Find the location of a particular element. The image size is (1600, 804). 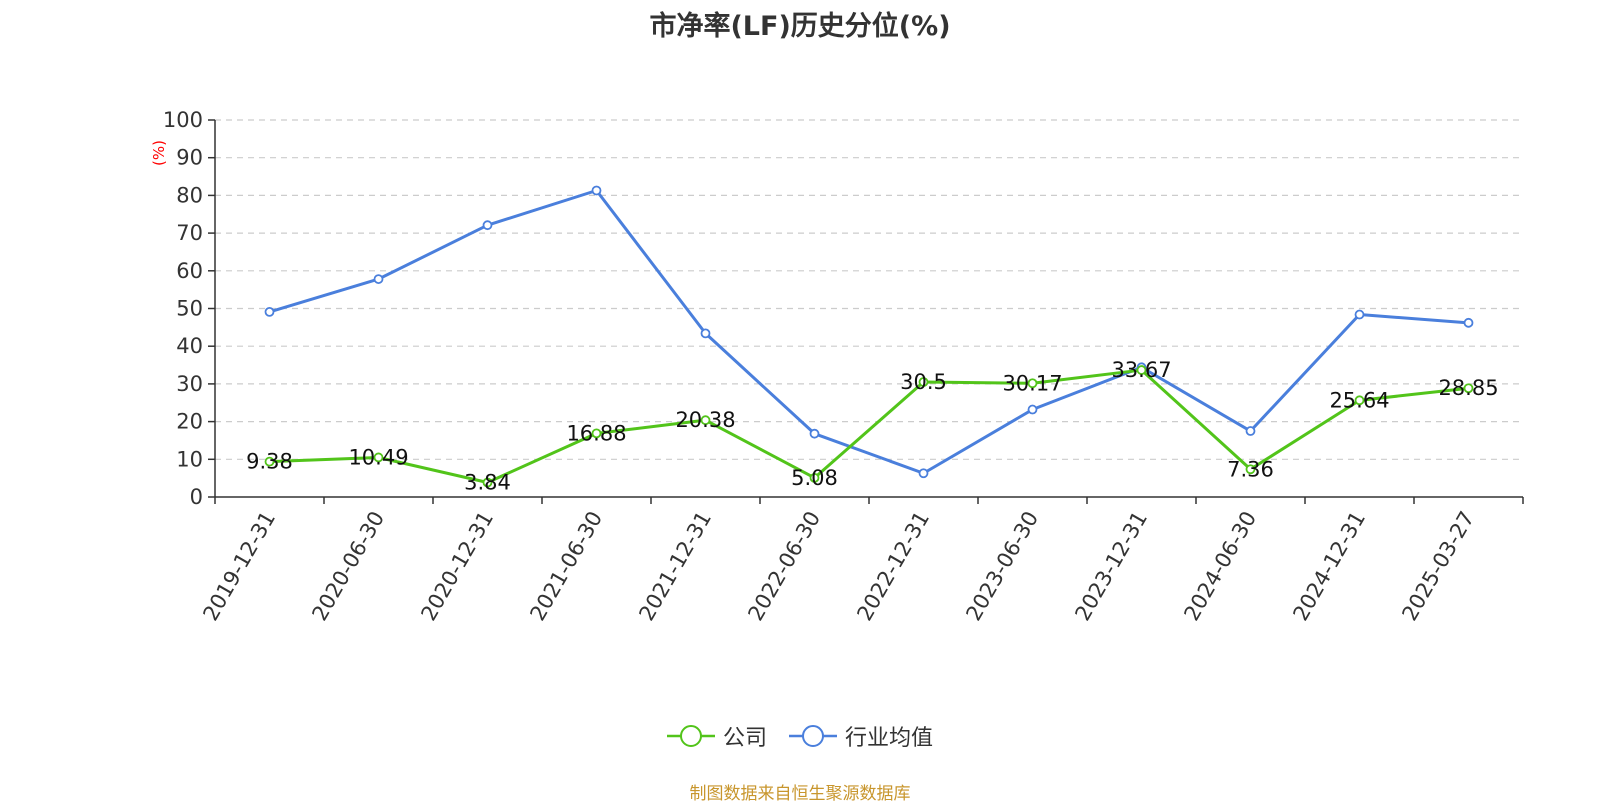

data-label: 9.38 is located at coordinates (269, 462).